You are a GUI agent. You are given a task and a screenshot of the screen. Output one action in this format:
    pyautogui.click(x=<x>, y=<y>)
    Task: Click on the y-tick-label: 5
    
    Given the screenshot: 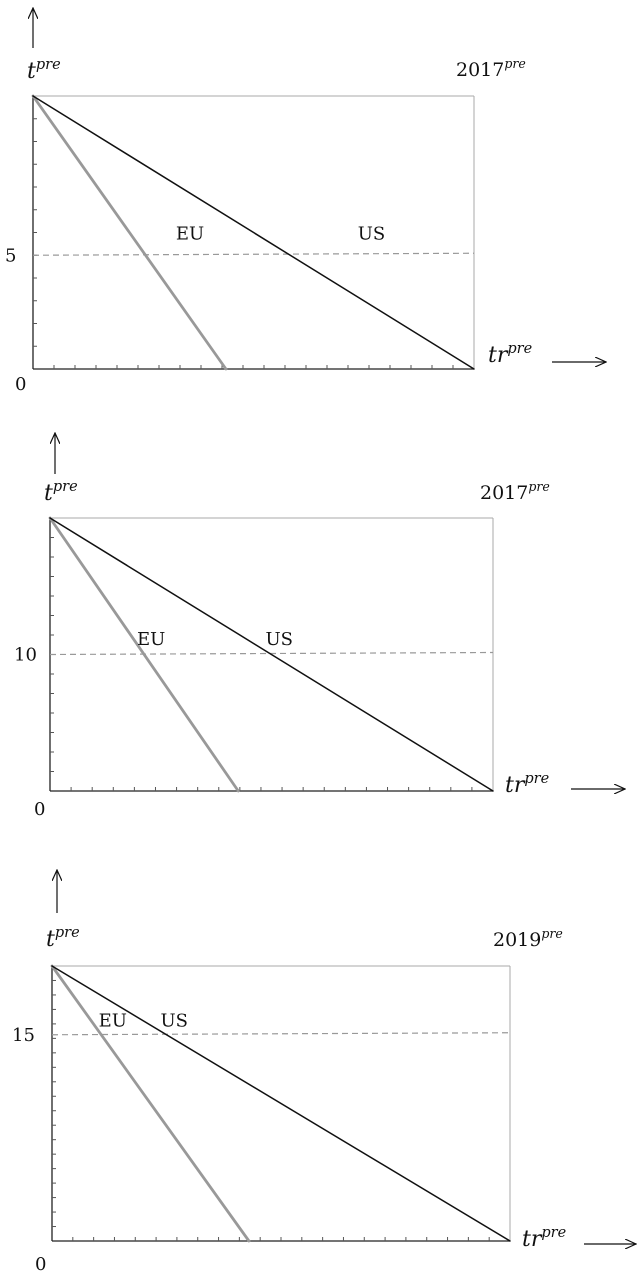 What is the action you would take?
    pyautogui.click(x=10, y=255)
    